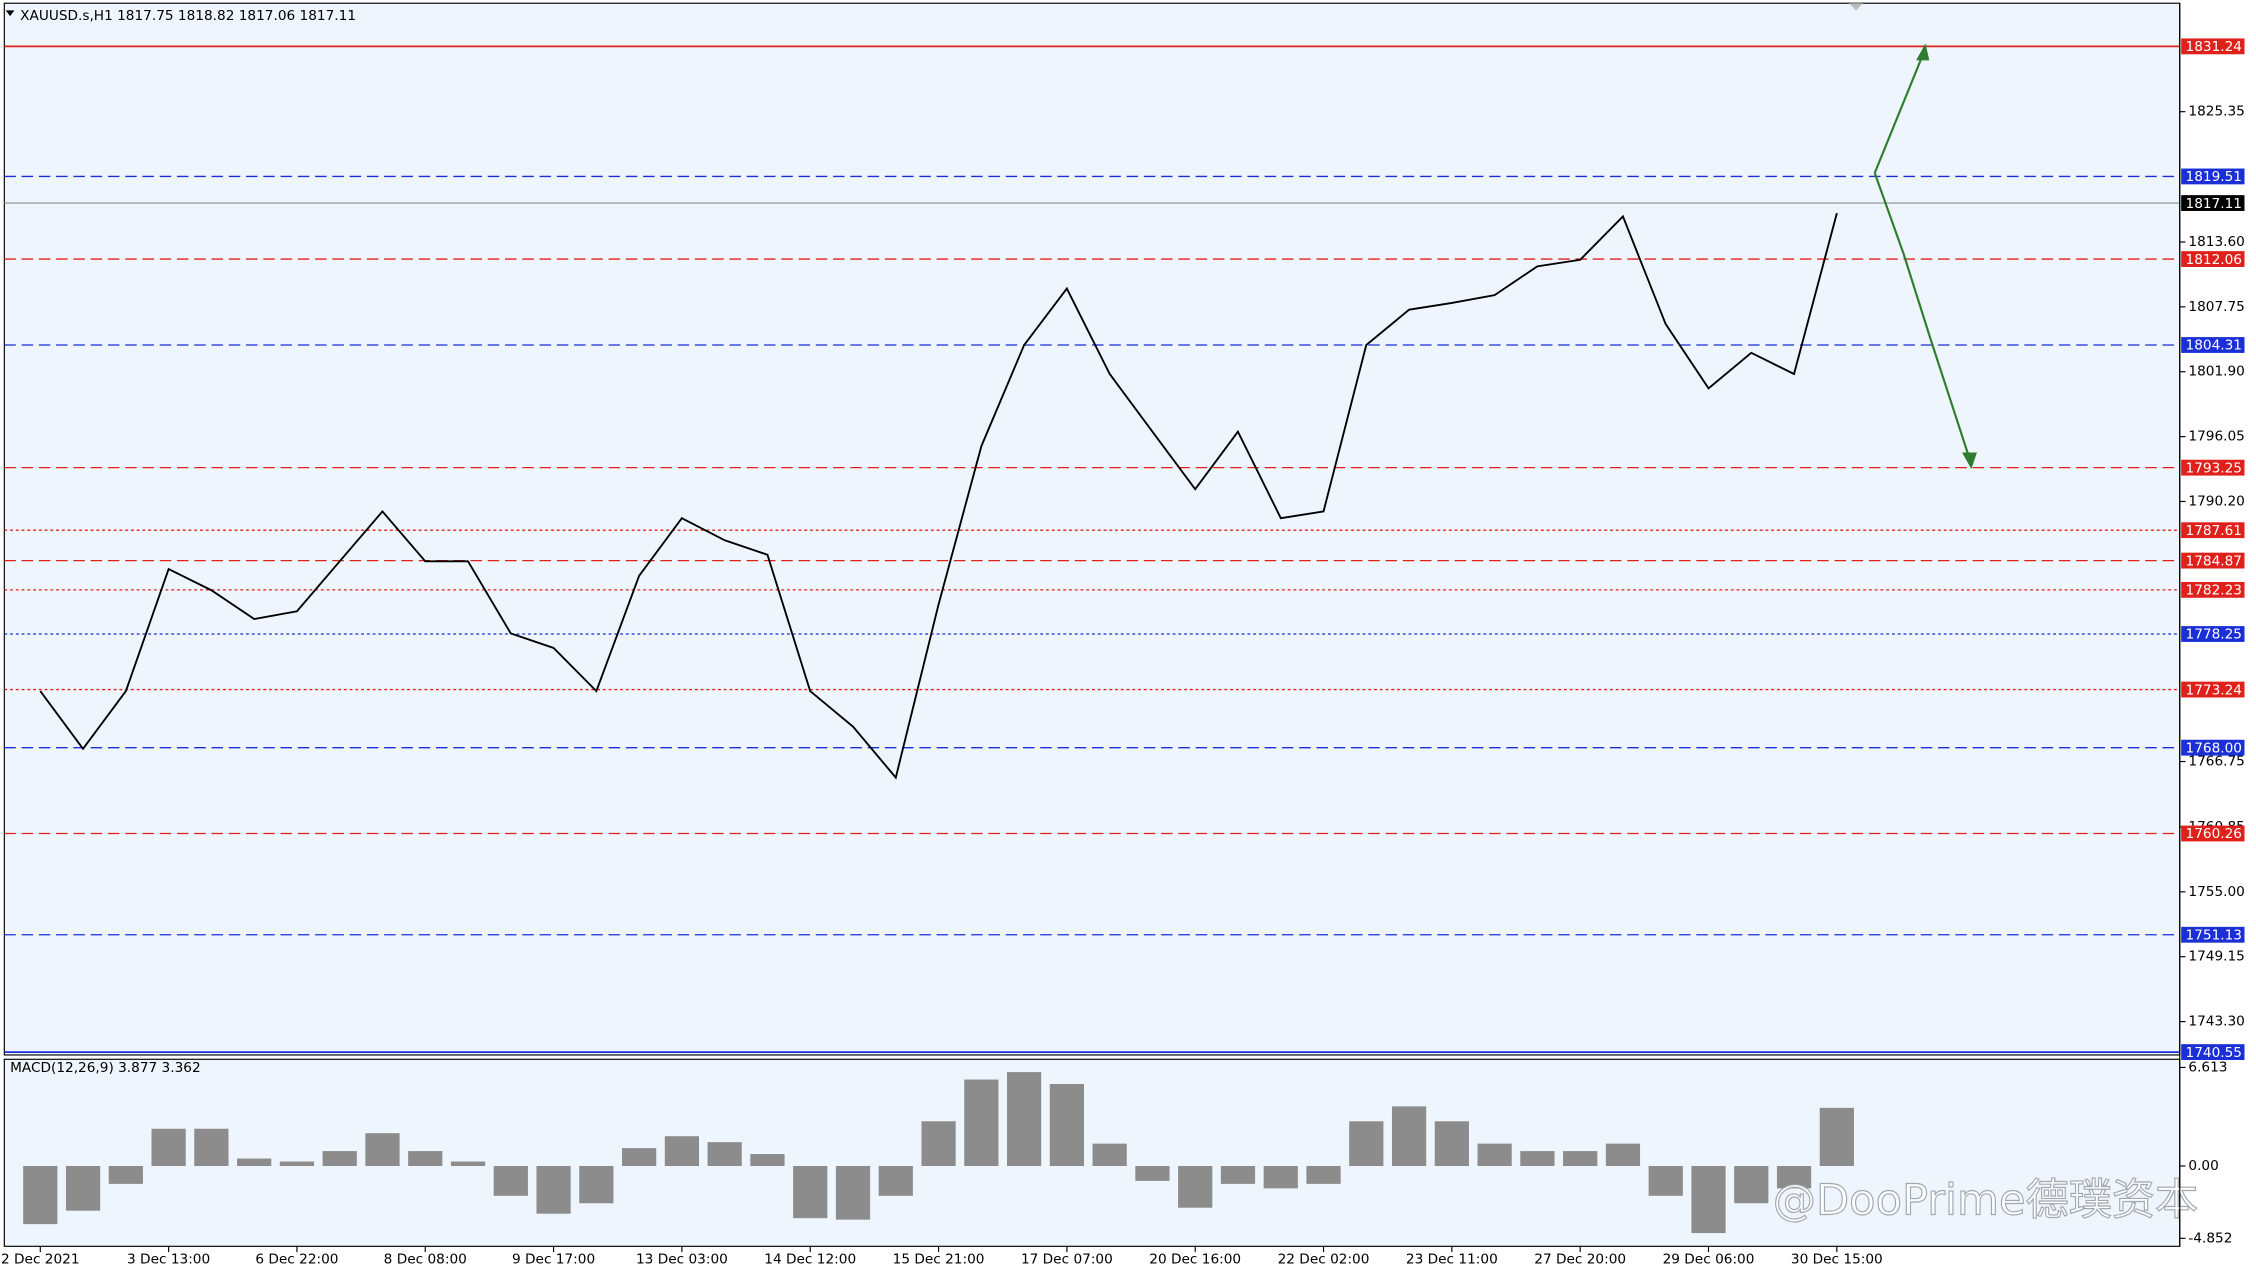 This screenshot has width=2256, height=1274. Describe the element at coordinates (2216, 892) in the screenshot. I see `y-tick-label: 1755.00` at that location.